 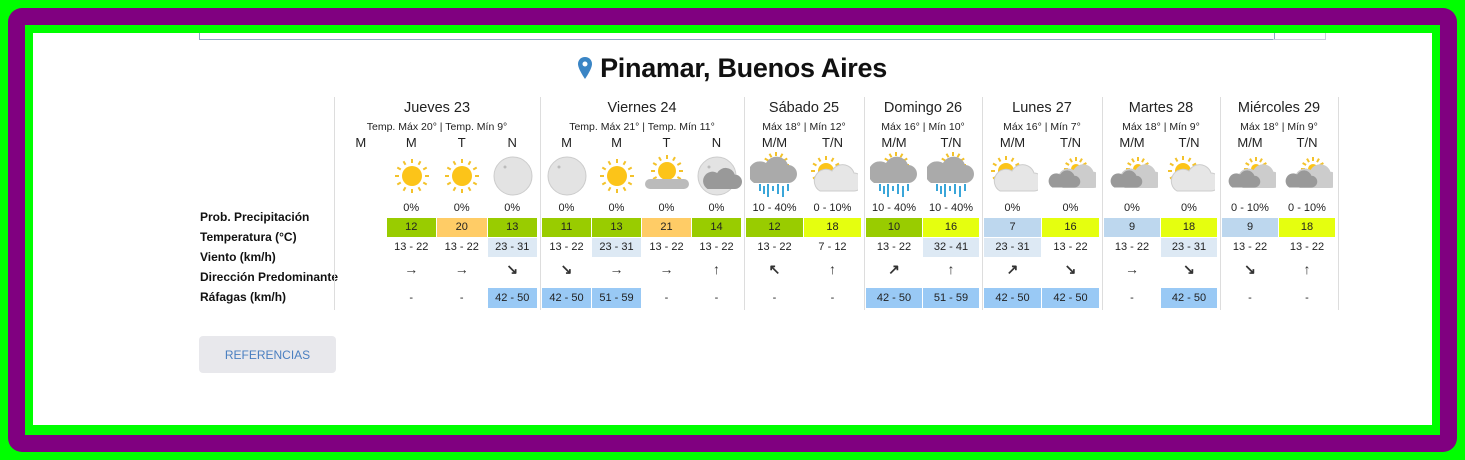 I want to click on temp-value: 10, so click(x=894, y=227).